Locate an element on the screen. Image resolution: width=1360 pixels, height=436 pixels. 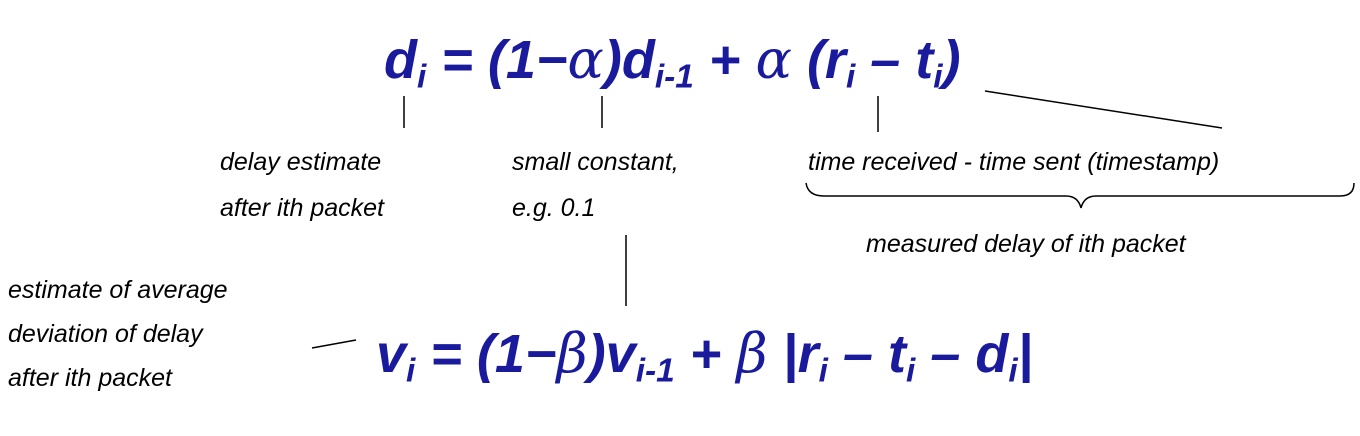
eq1-minus: − is located at coordinates (551, 60).